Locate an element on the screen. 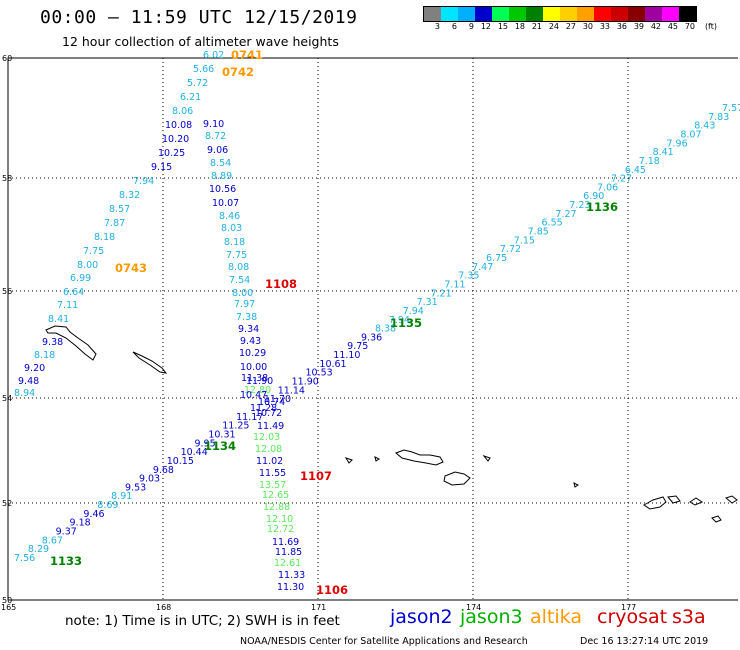 The height and width of the screenshot is (650, 740). lon-tick-label: 177 is located at coordinates (628, 607).